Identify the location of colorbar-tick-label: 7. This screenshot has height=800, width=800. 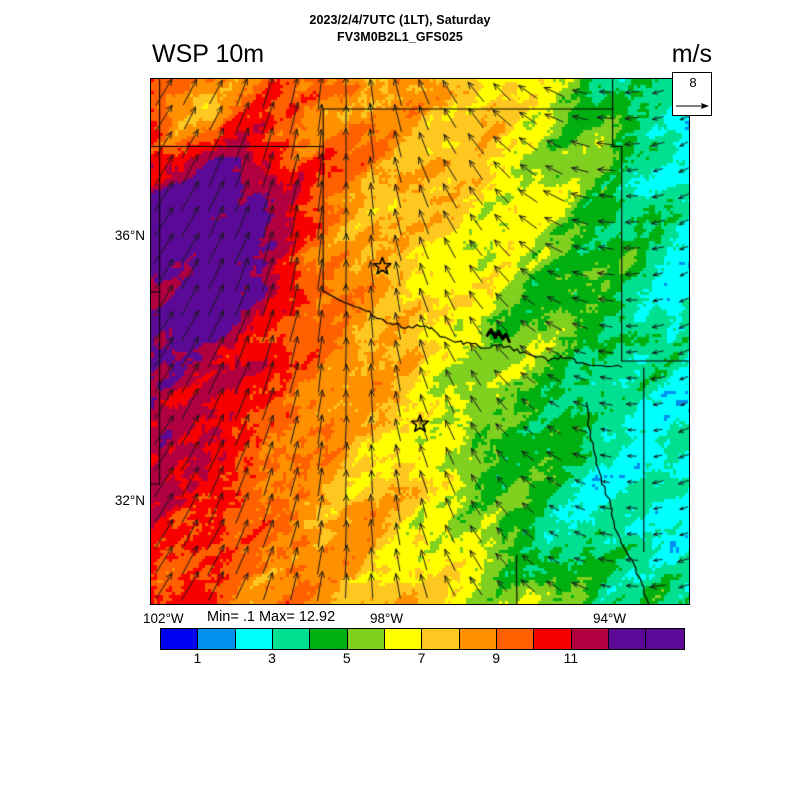
(421, 658).